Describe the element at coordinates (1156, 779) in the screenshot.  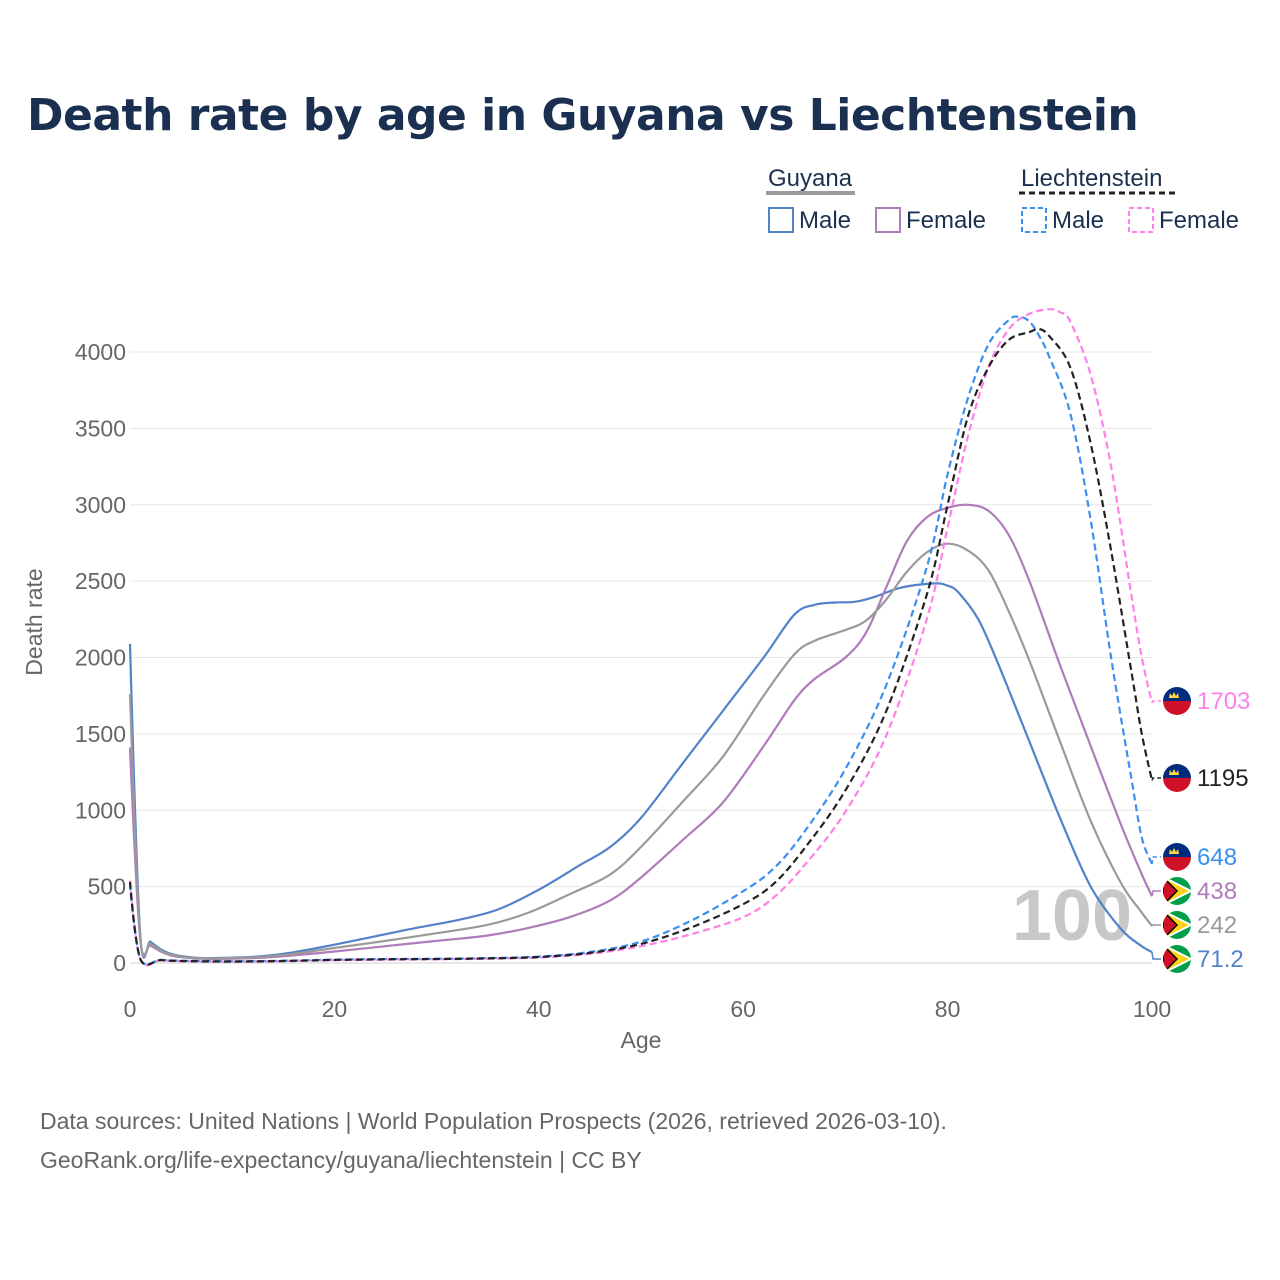
I see `end-connector-liechtenstein-total` at that location.